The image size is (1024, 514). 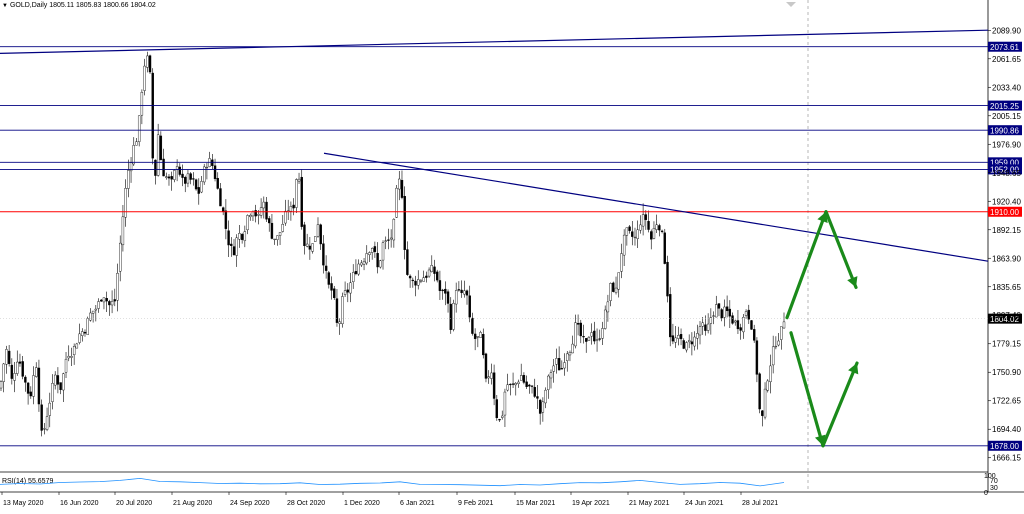 I want to click on level-label-bg, so click(x=1005, y=130).